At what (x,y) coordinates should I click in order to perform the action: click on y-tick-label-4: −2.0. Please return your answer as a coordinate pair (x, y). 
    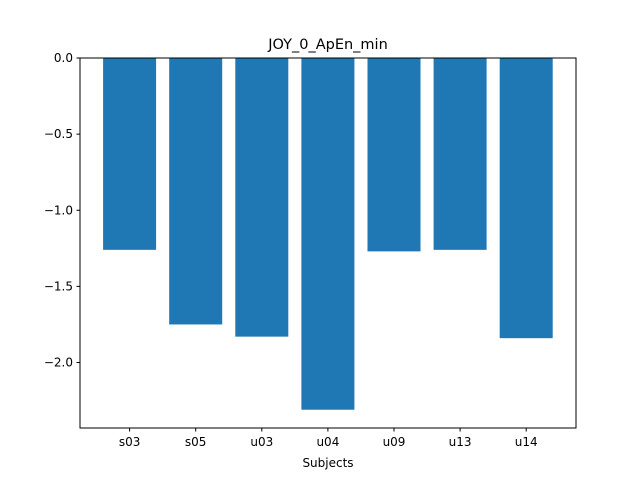
    Looking at the image, I should click on (58, 363).